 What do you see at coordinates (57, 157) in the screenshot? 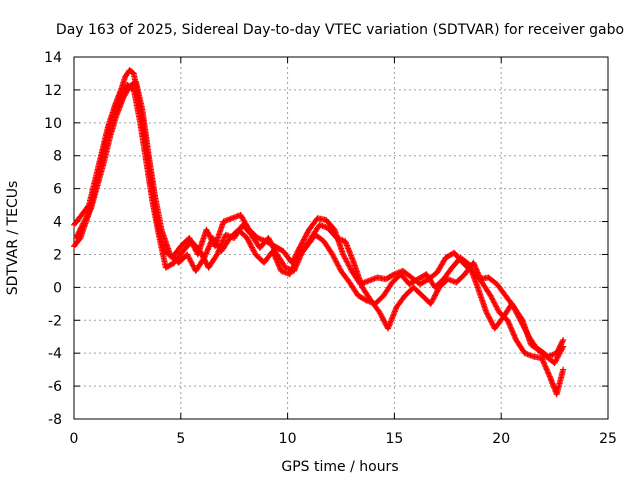
I see `y-tick-label: 8` at bounding box center [57, 157].